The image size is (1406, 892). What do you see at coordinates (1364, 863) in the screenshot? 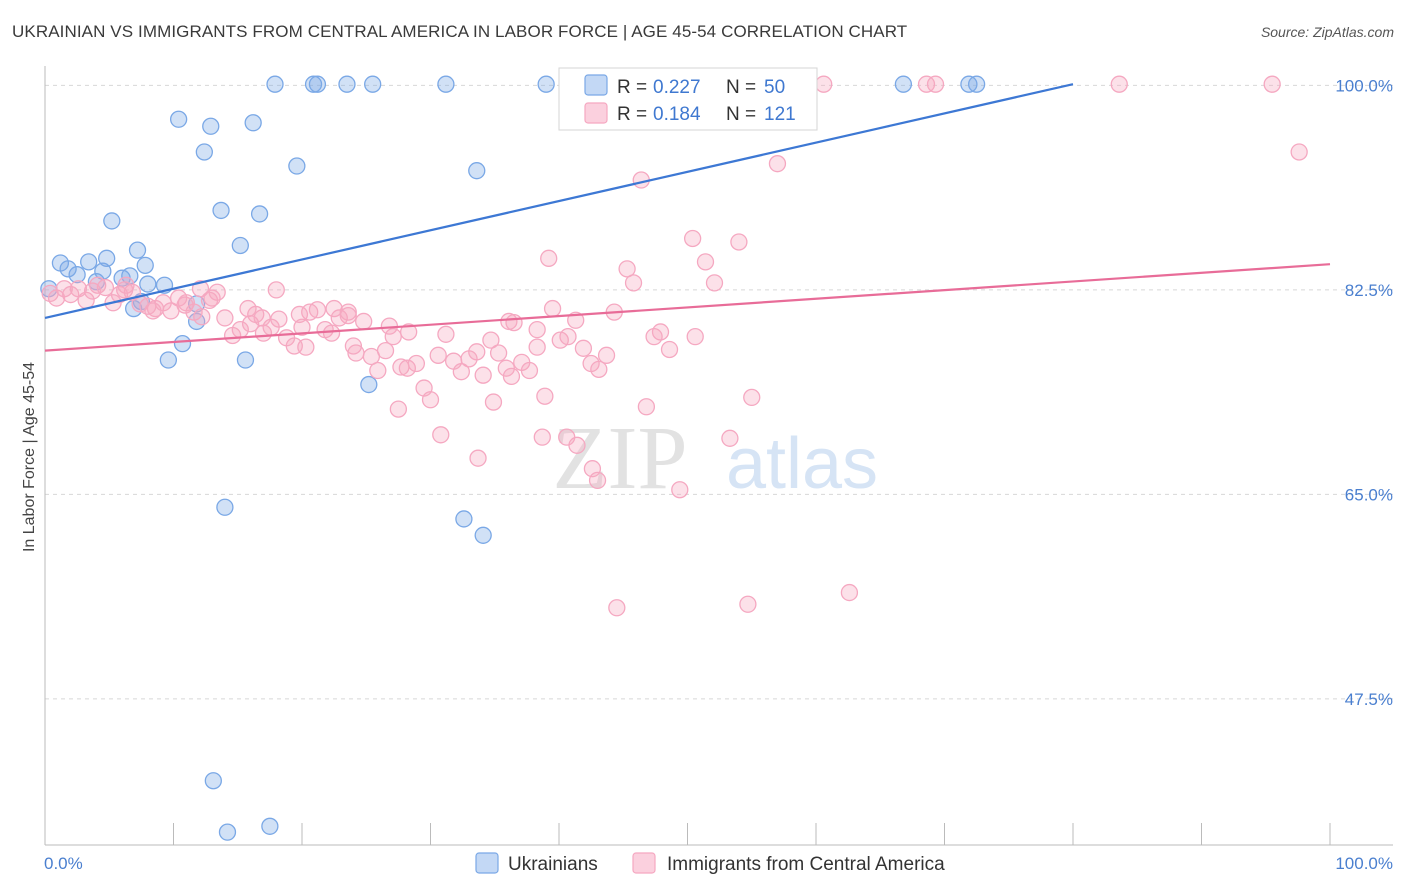
I see `x-tick-label-right: 100.0%` at bounding box center [1364, 863].